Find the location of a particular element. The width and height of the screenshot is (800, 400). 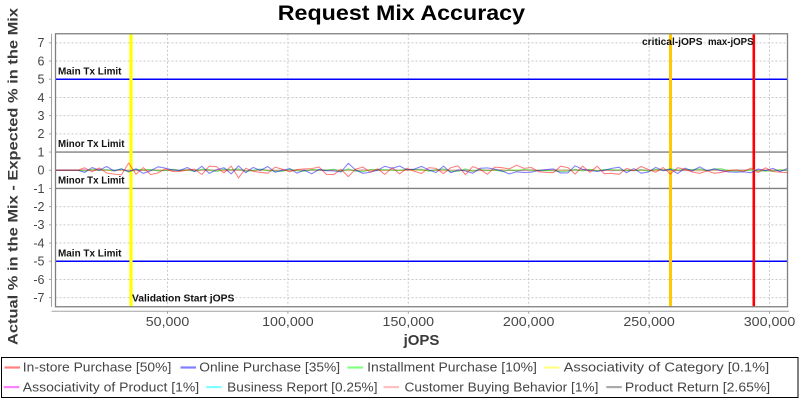

svg-text: -4 is located at coordinates (38, 243).